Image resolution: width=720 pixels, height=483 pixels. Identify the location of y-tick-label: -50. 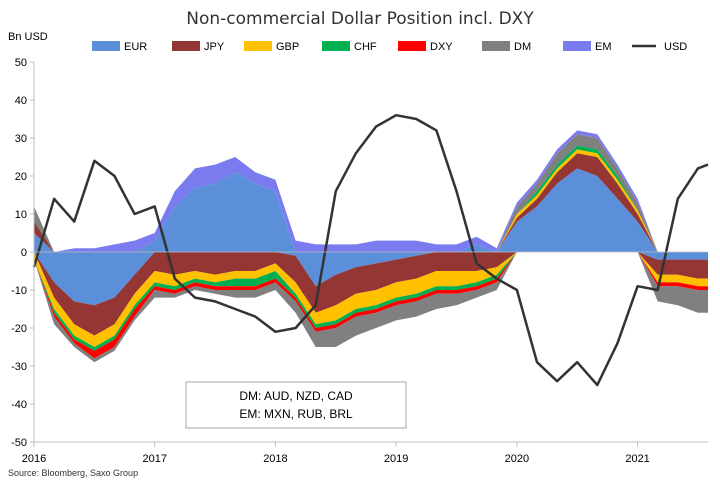
(19, 443).